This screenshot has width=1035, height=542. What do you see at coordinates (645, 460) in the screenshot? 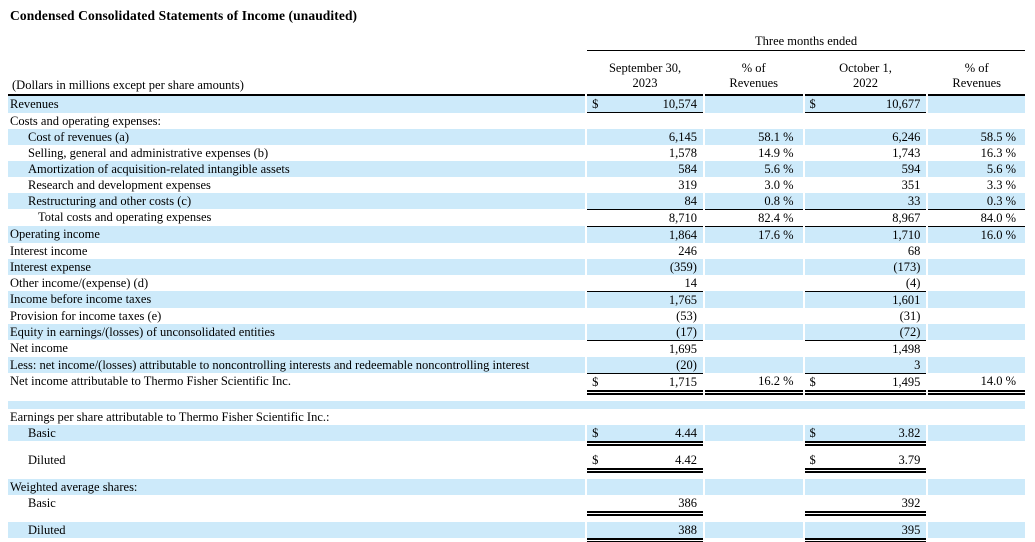
I see `value-2023-cell: $4.42` at bounding box center [645, 460].